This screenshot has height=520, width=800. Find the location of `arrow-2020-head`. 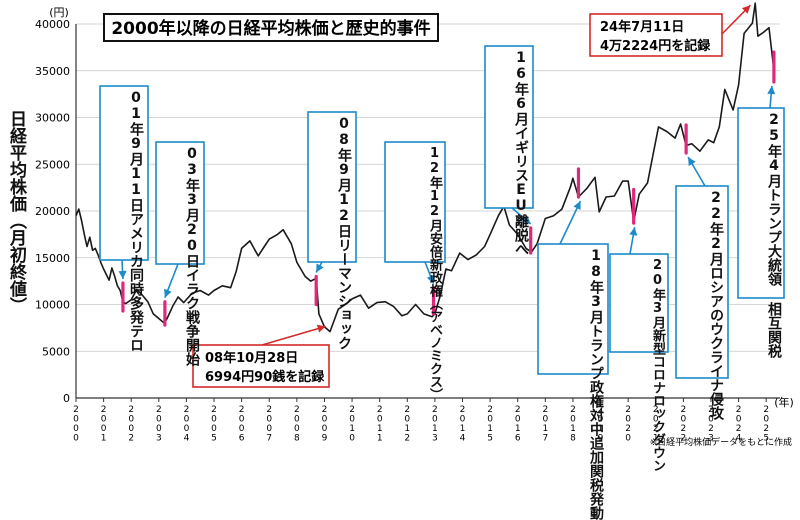

arrow-2020-head is located at coordinates (633, 231).